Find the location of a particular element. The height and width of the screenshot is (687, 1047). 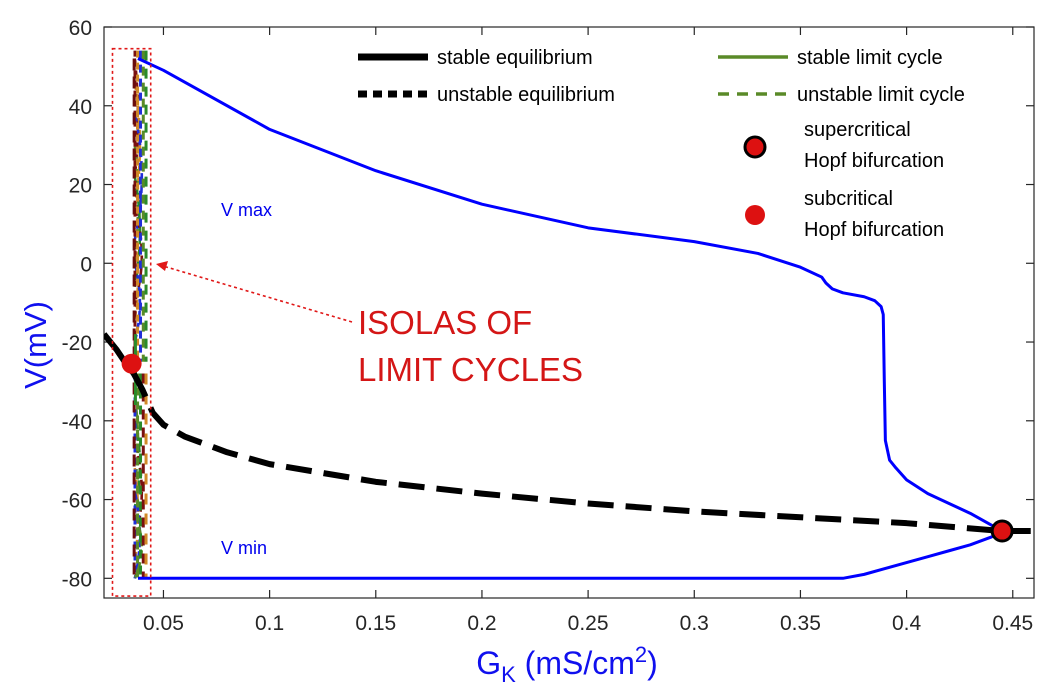

y-tick-label: 40 is located at coordinates (80, 107).